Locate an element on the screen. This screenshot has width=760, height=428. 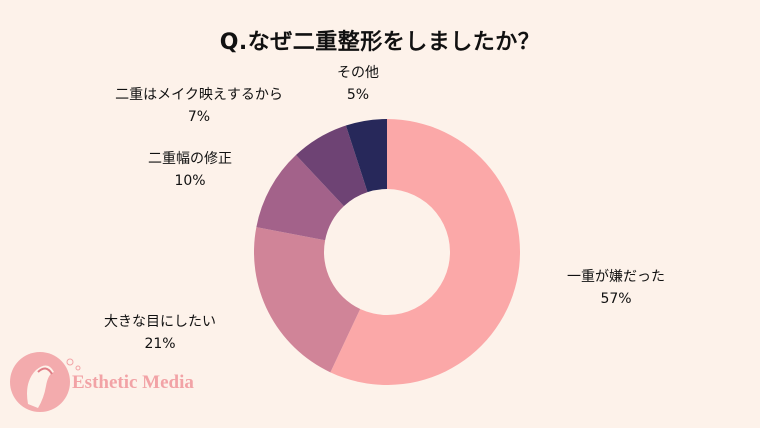
label-slice-3-value: 7% is located at coordinates (199, 117).